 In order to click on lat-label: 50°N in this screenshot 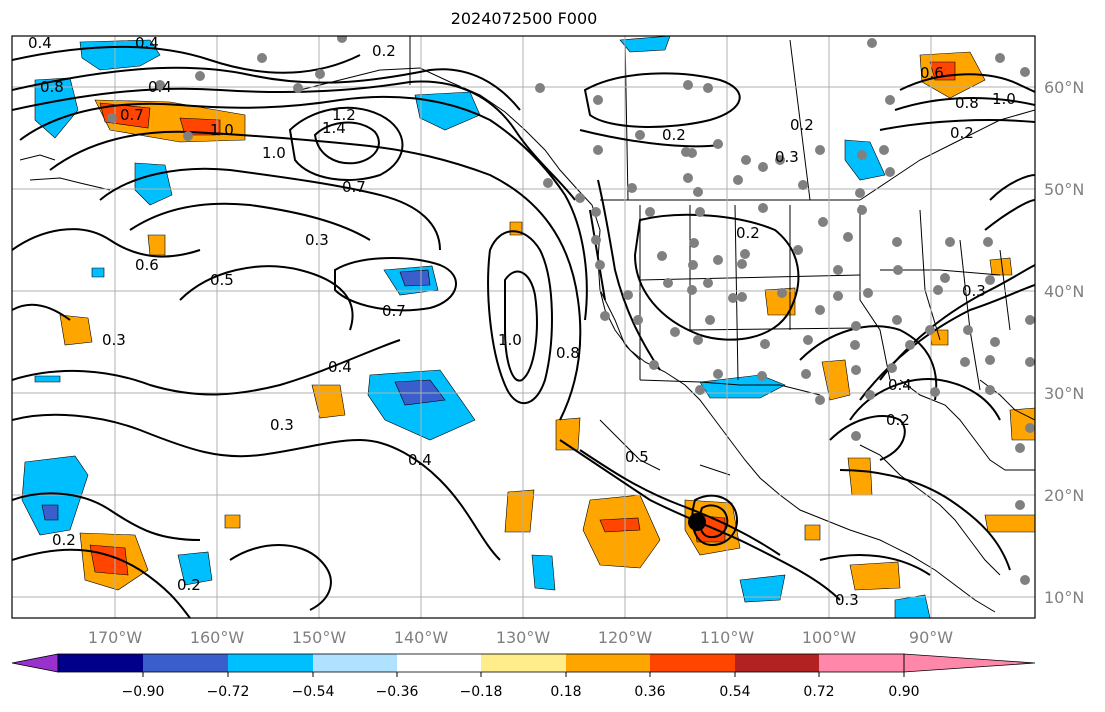, I will do `click(1064, 189)`.